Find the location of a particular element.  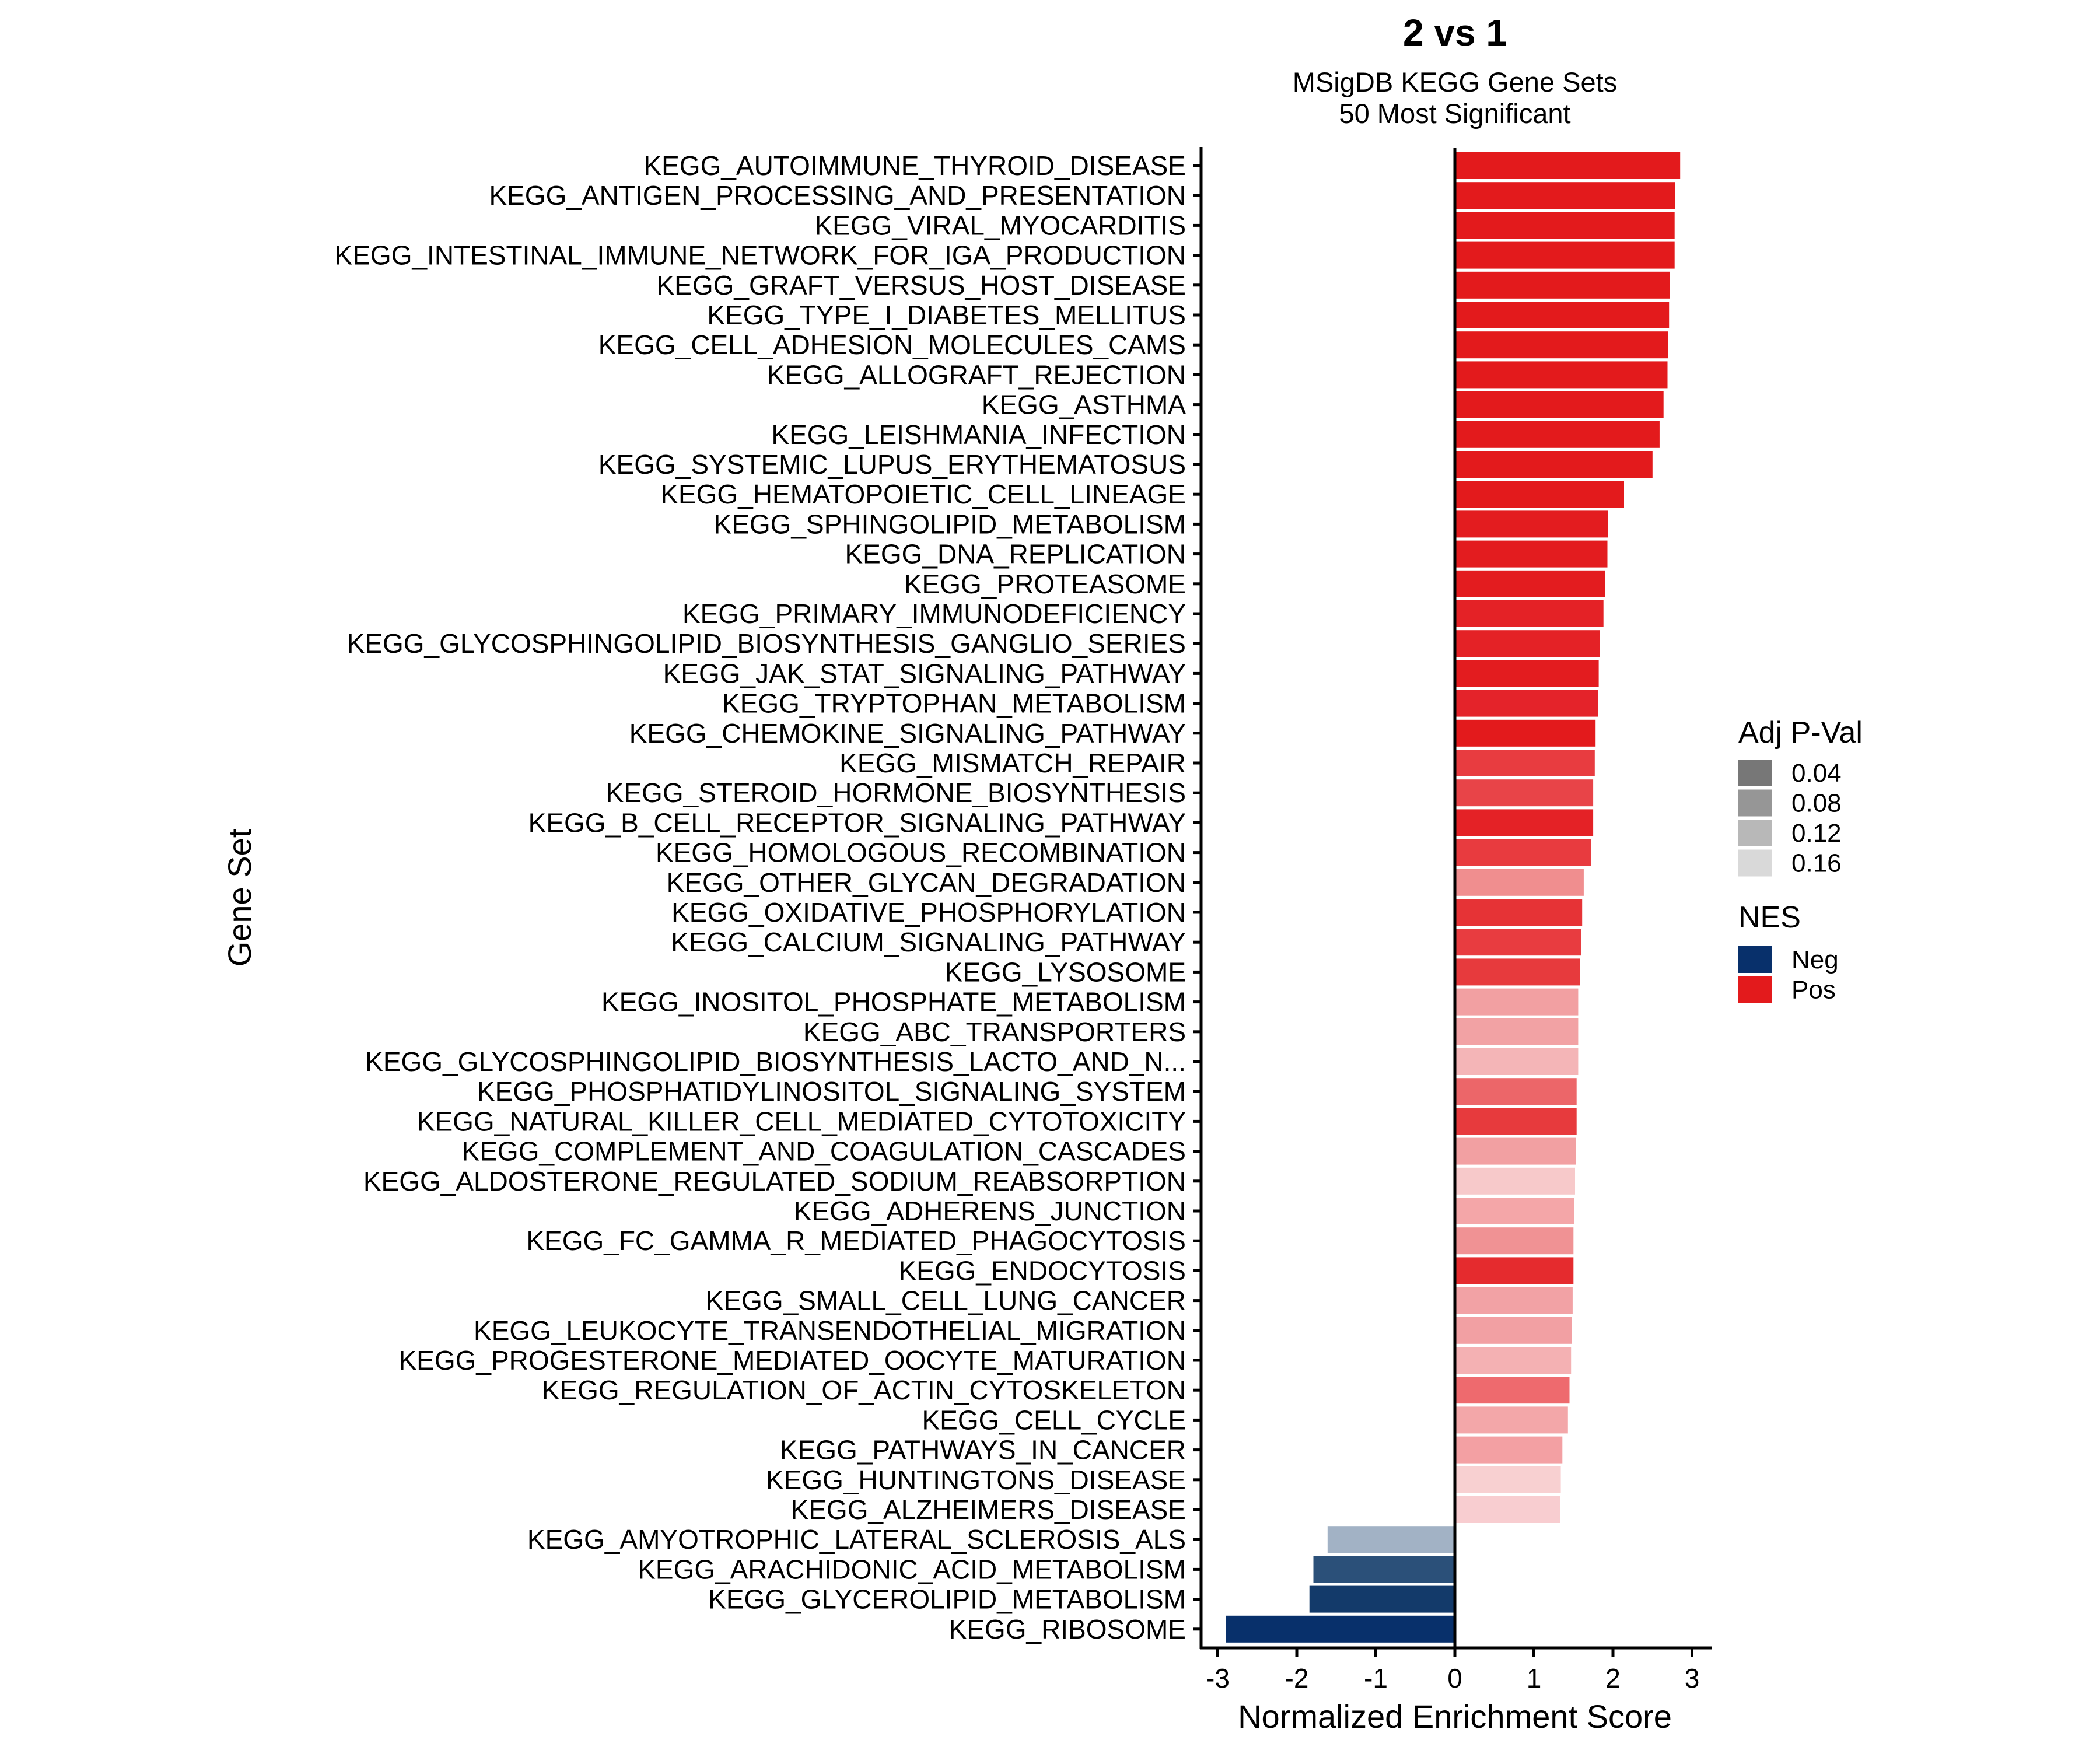

legend-label: 0.04 is located at coordinates (1817, 773).